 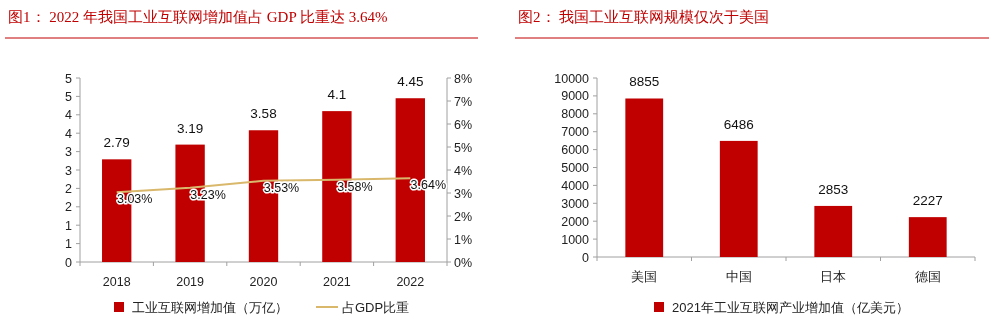 I want to click on chart-title: 图2： 我国工业互联网规模仅次于美国, so click(x=644, y=17).